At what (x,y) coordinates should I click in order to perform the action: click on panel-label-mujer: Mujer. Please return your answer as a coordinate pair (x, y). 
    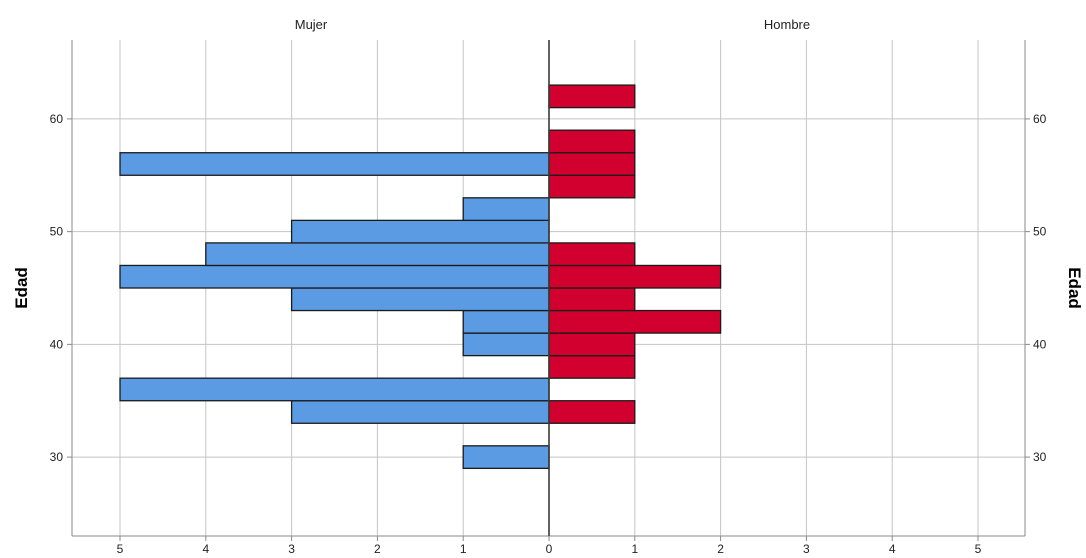
    Looking at the image, I should click on (311, 24).